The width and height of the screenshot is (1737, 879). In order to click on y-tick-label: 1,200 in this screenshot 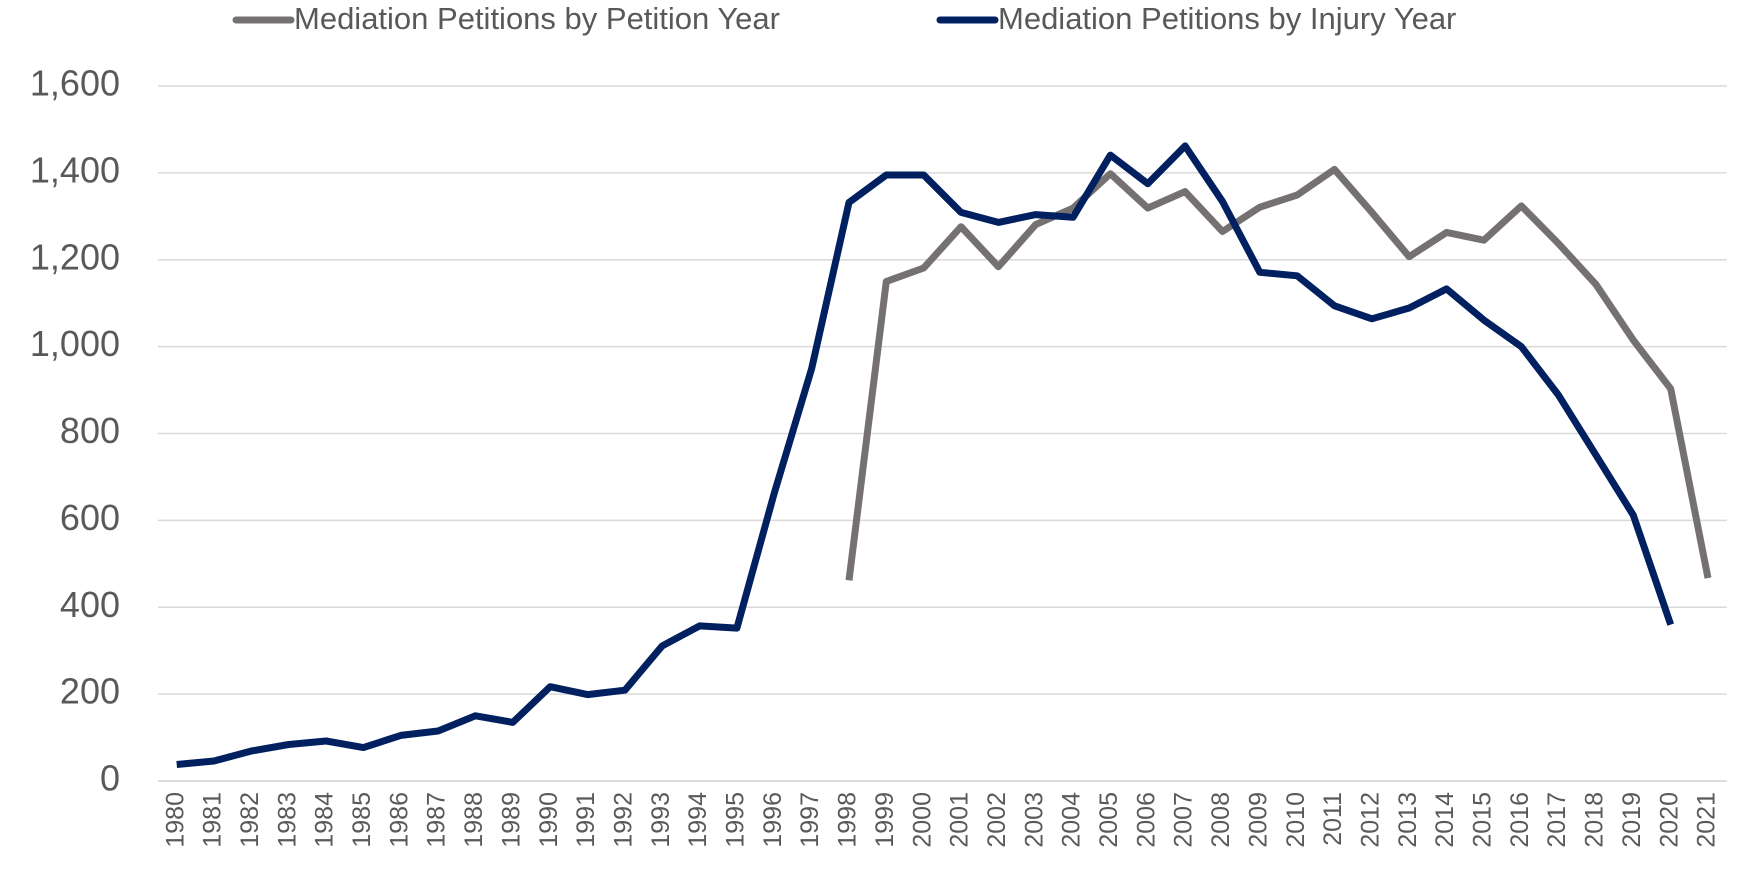, I will do `click(75, 256)`.